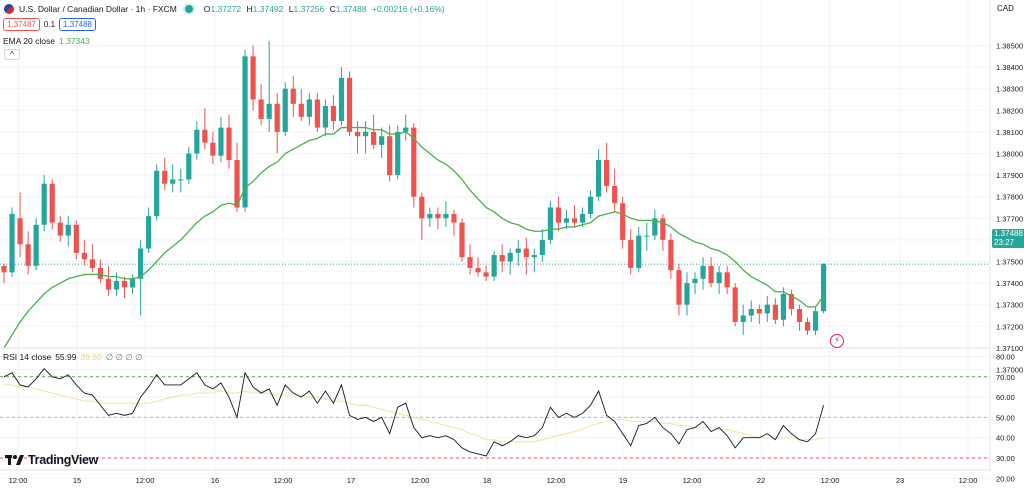  I want to click on sell-button: 1.37487, so click(21, 24).